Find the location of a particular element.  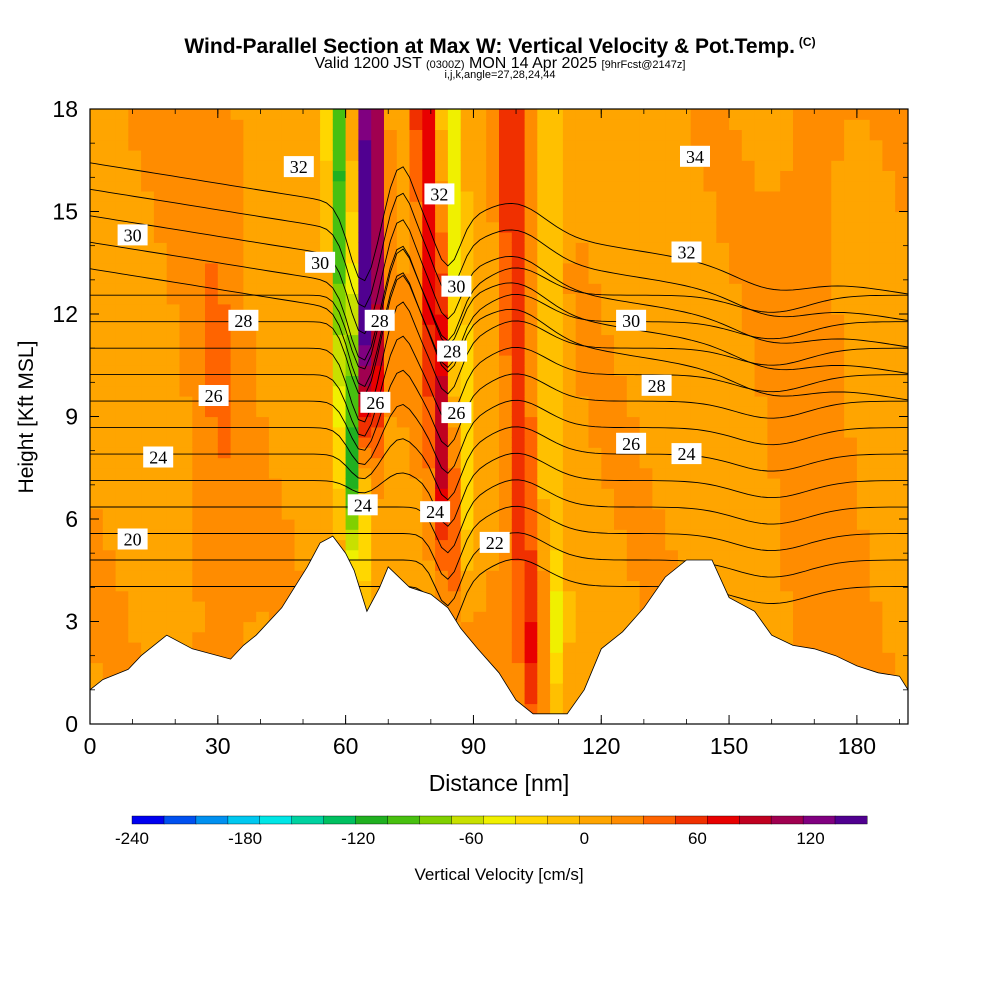

colorbar-swatch is located at coordinates (851, 820).